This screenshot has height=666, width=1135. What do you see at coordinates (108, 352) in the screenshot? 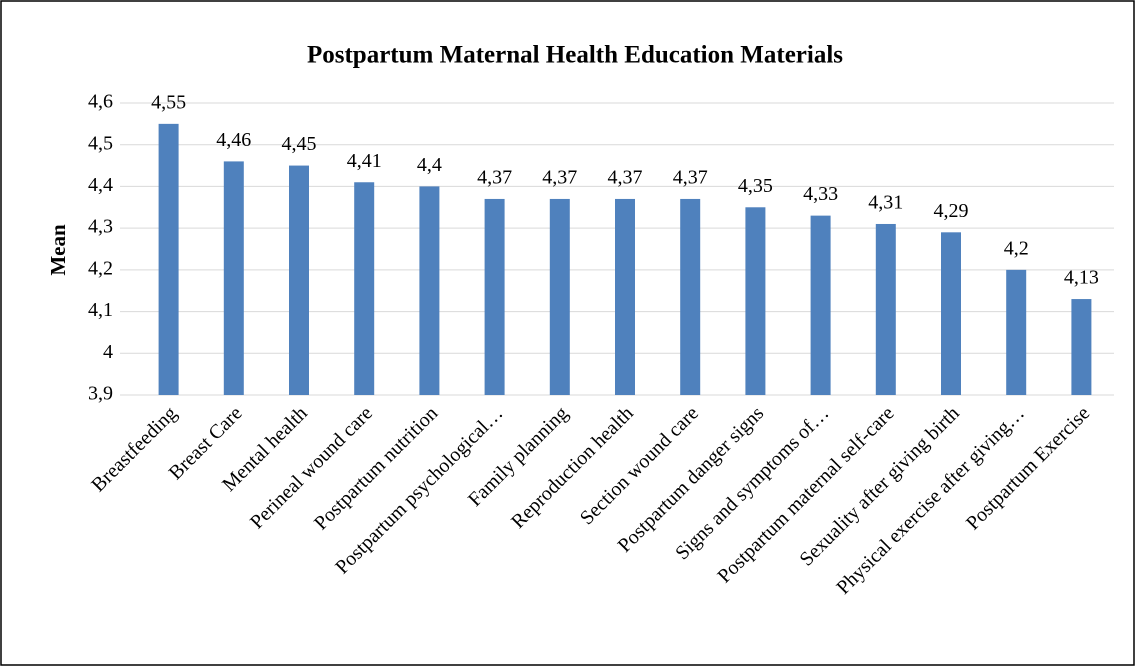
I see `y-tick-label: 4` at bounding box center [108, 352].